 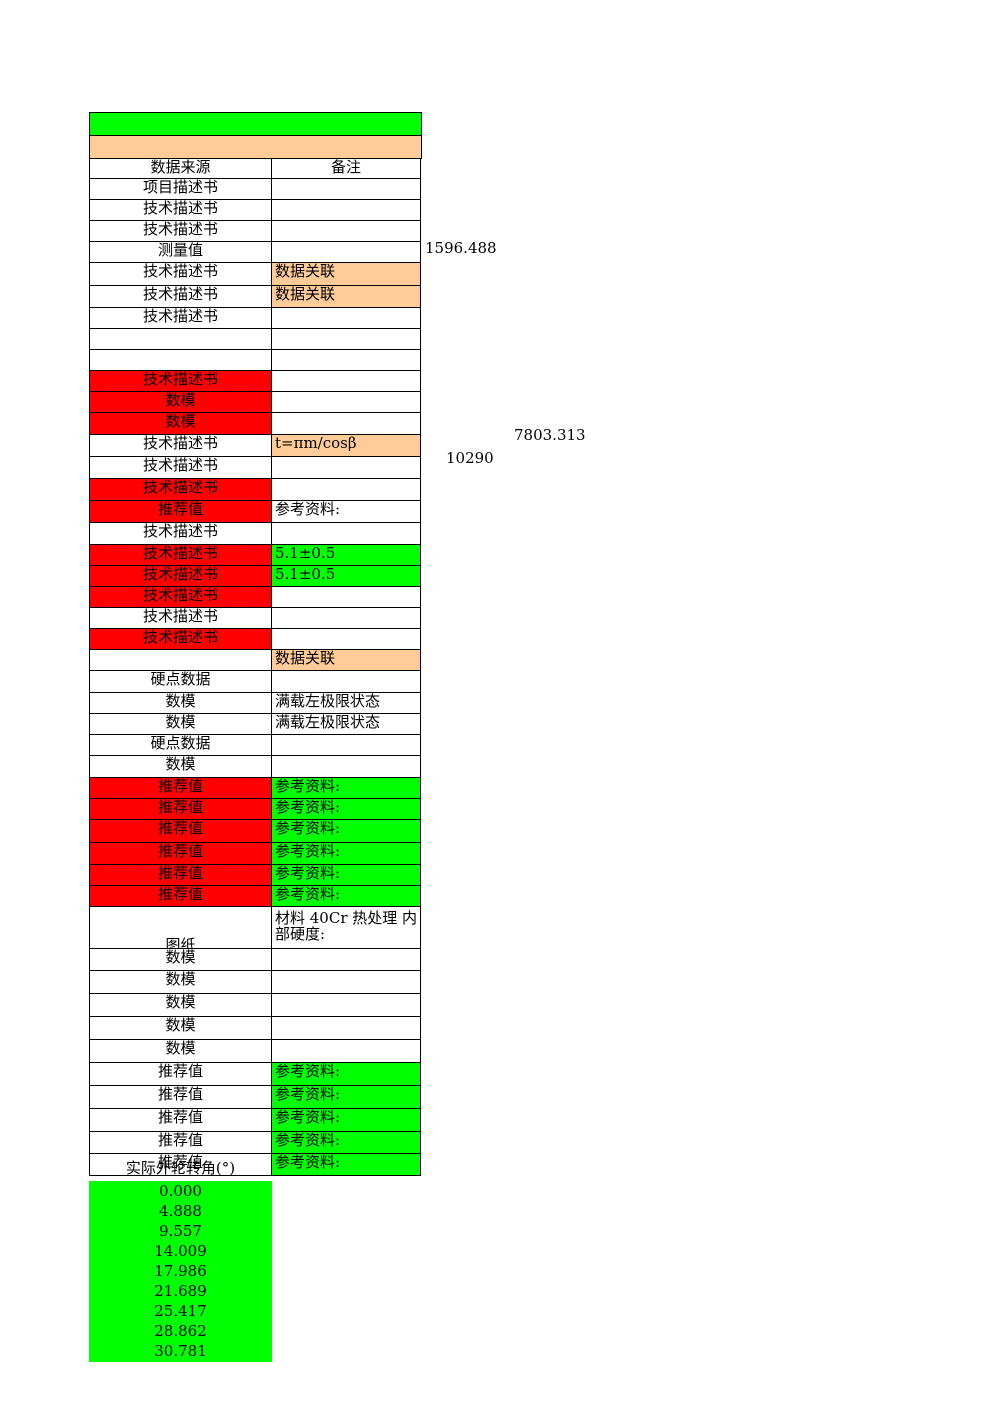 I want to click on wheel-angle-value: 0.000, so click(x=180, y=1191).